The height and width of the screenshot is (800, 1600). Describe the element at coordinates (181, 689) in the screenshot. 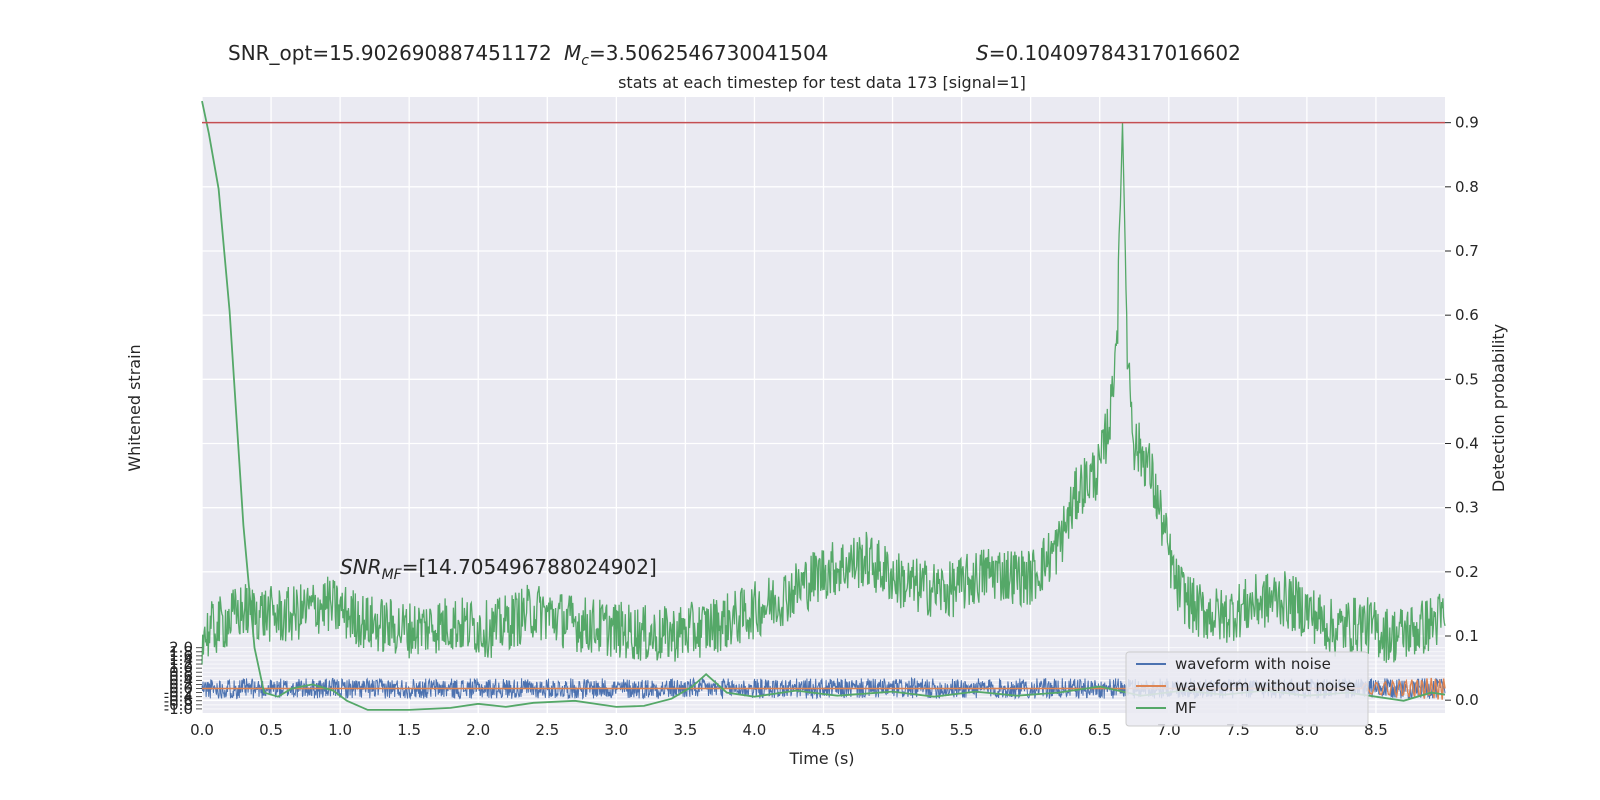

I see `left-y-tick-label: 0.0` at that location.